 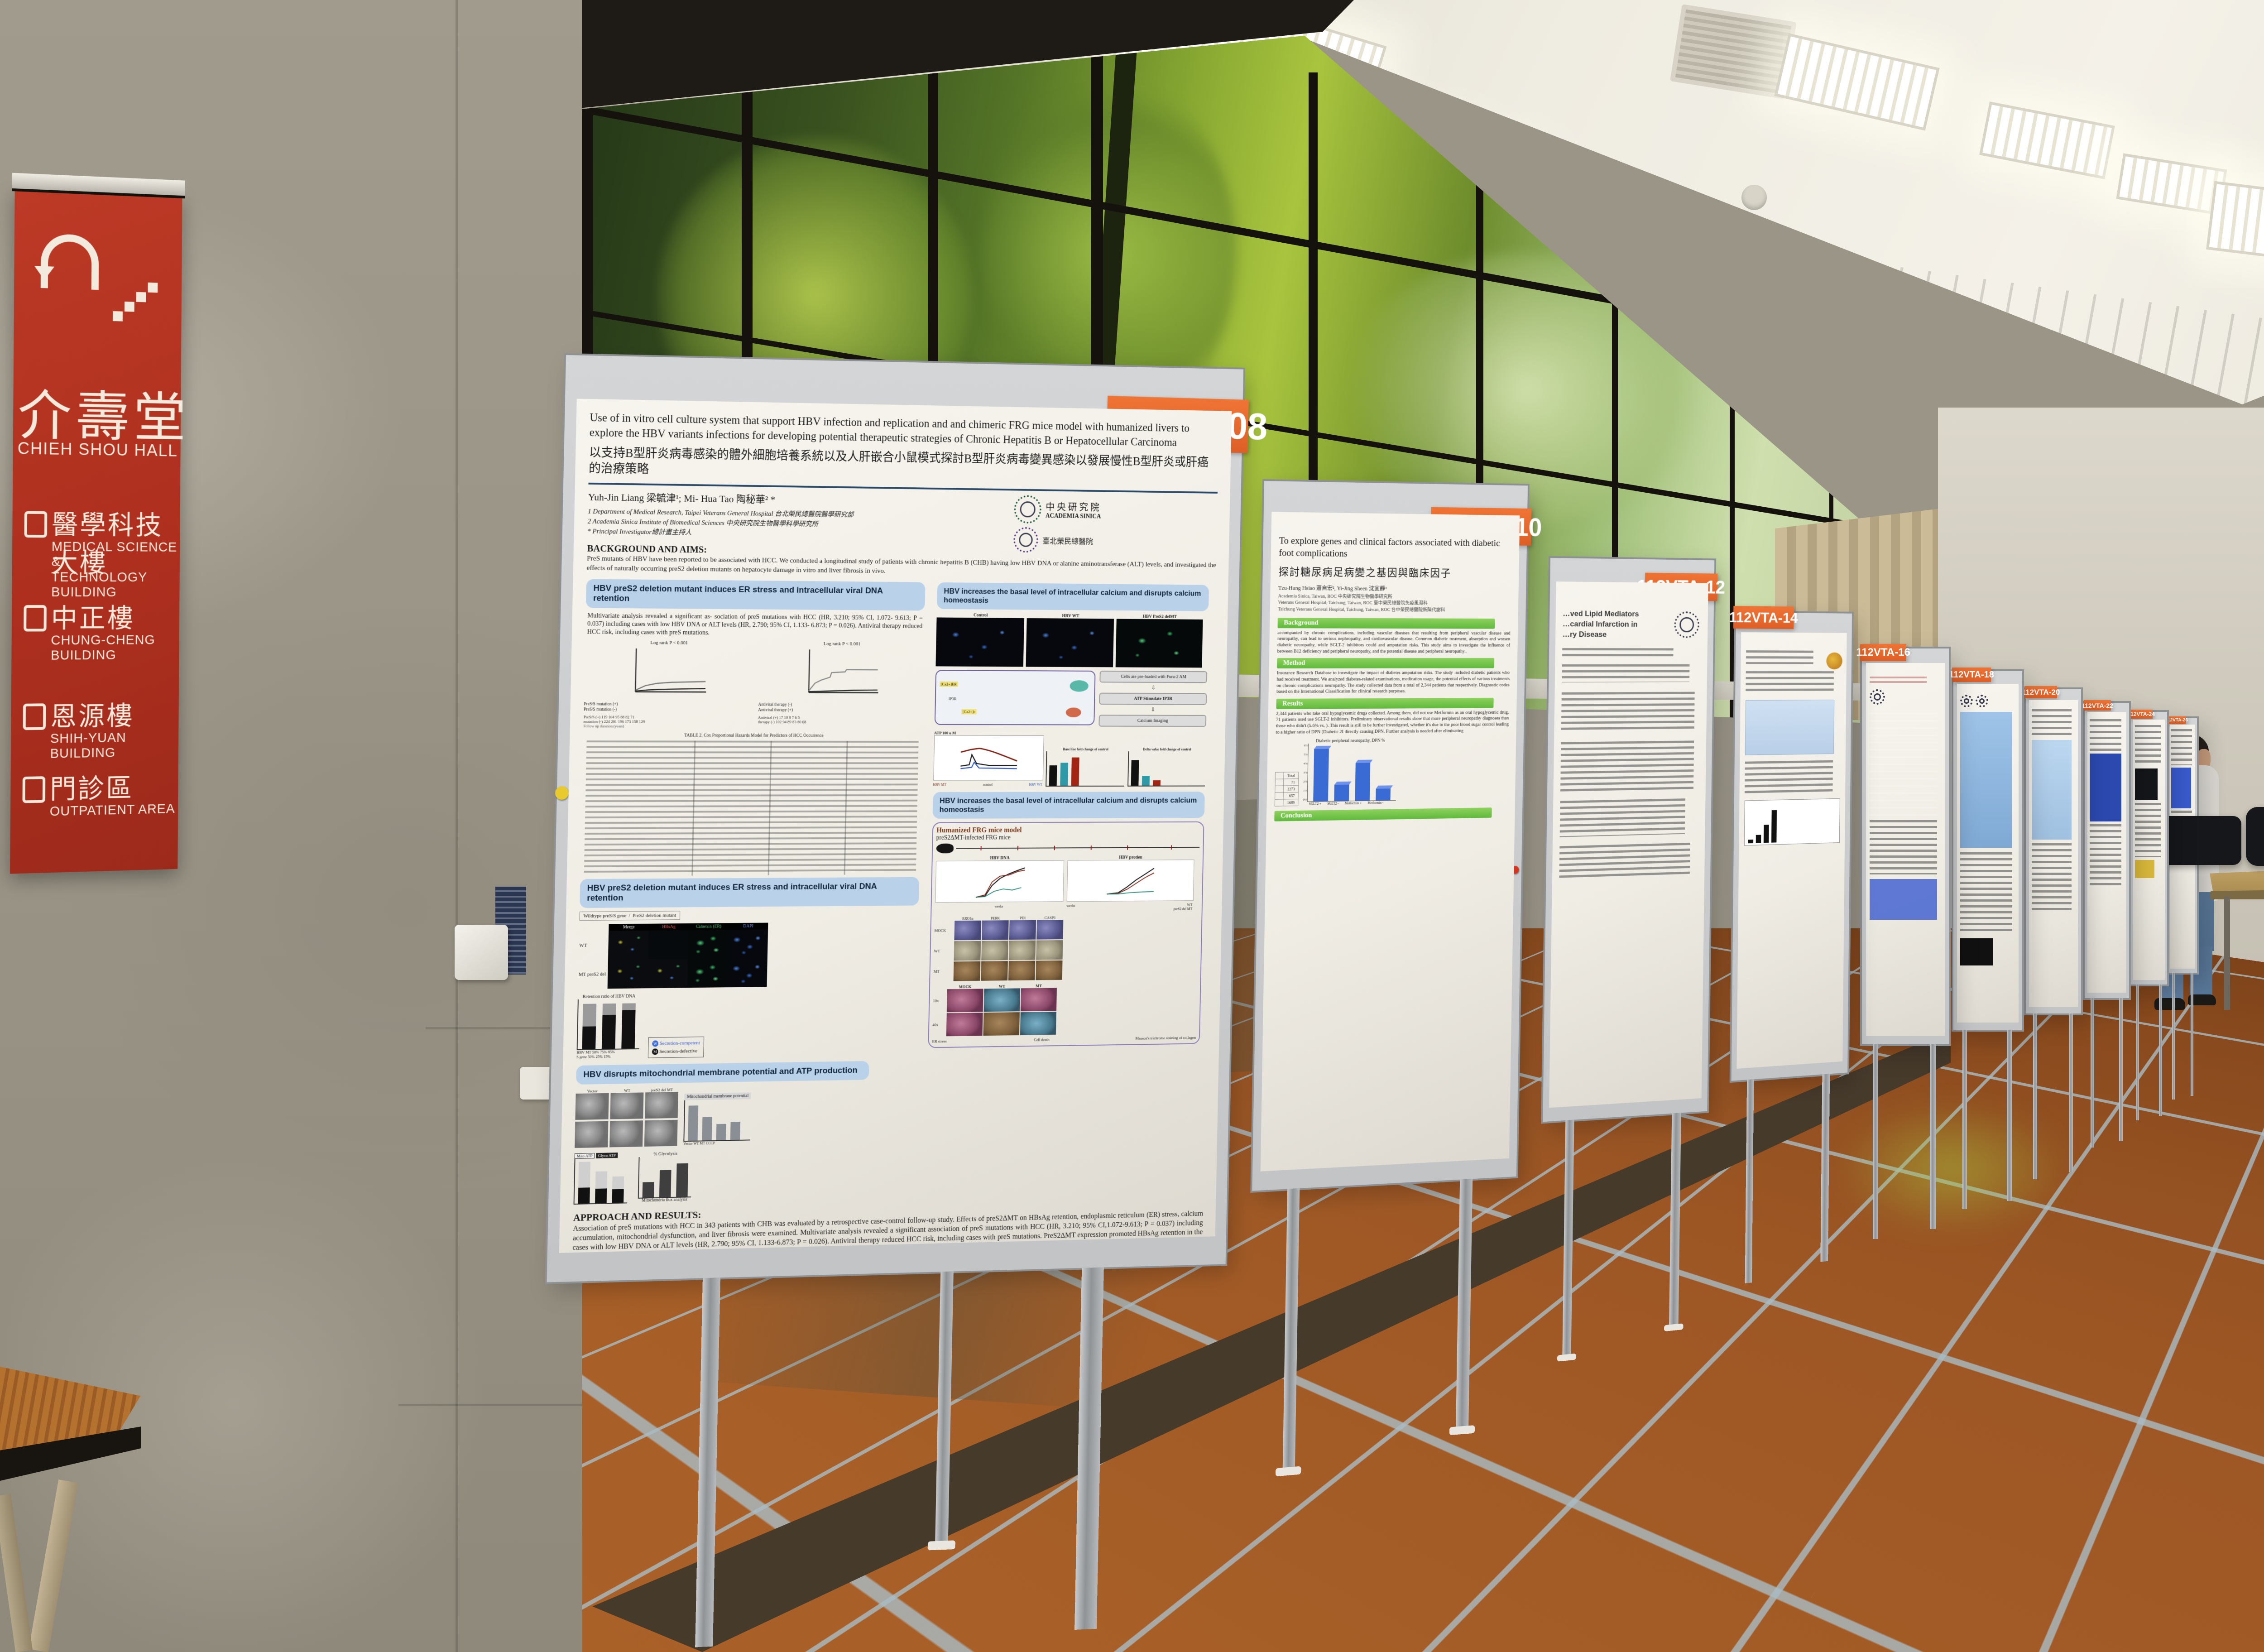 I want to click on poster-board-112VTA-16: 112VTA-16, so click(x=1902, y=941).